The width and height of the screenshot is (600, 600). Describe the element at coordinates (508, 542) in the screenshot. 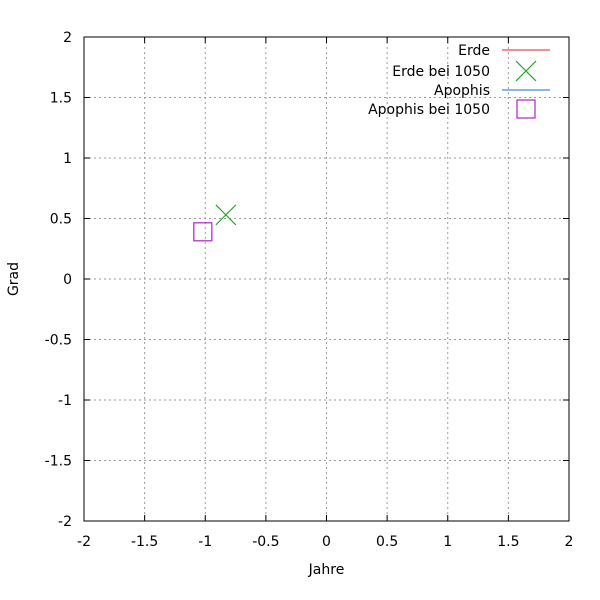

I see `x-tick-label: 1.5` at that location.